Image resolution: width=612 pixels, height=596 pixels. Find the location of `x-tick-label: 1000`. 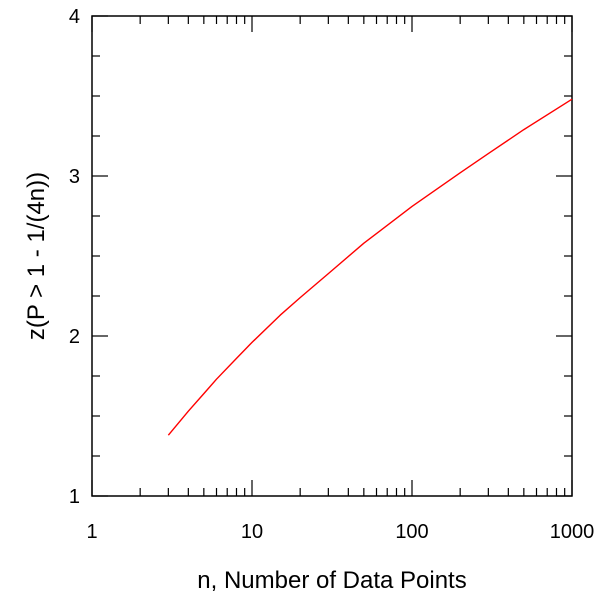

x-tick-label: 1000 is located at coordinates (572, 532).